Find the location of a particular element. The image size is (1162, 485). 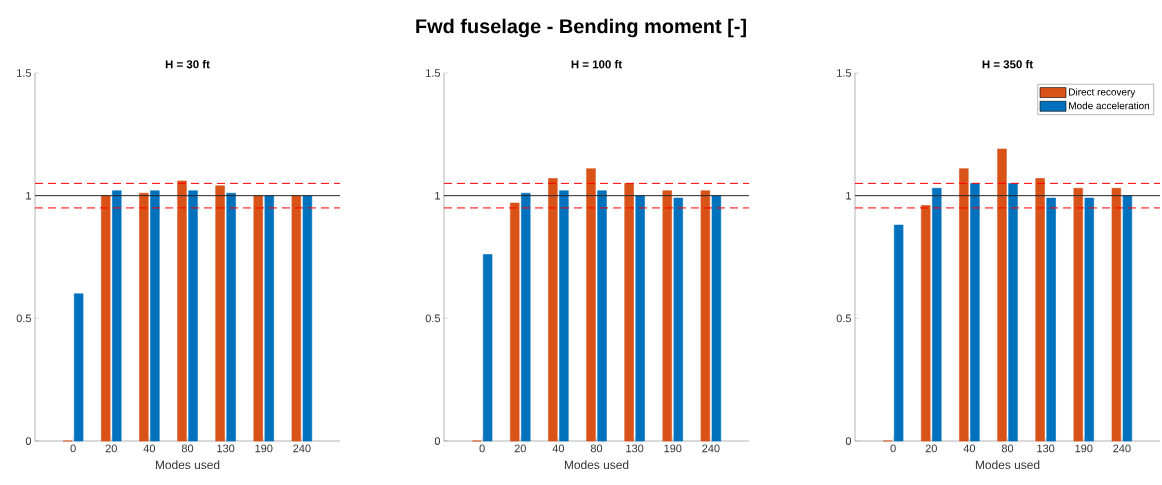

legend-label: Mode acceleration is located at coordinates (1109, 105).